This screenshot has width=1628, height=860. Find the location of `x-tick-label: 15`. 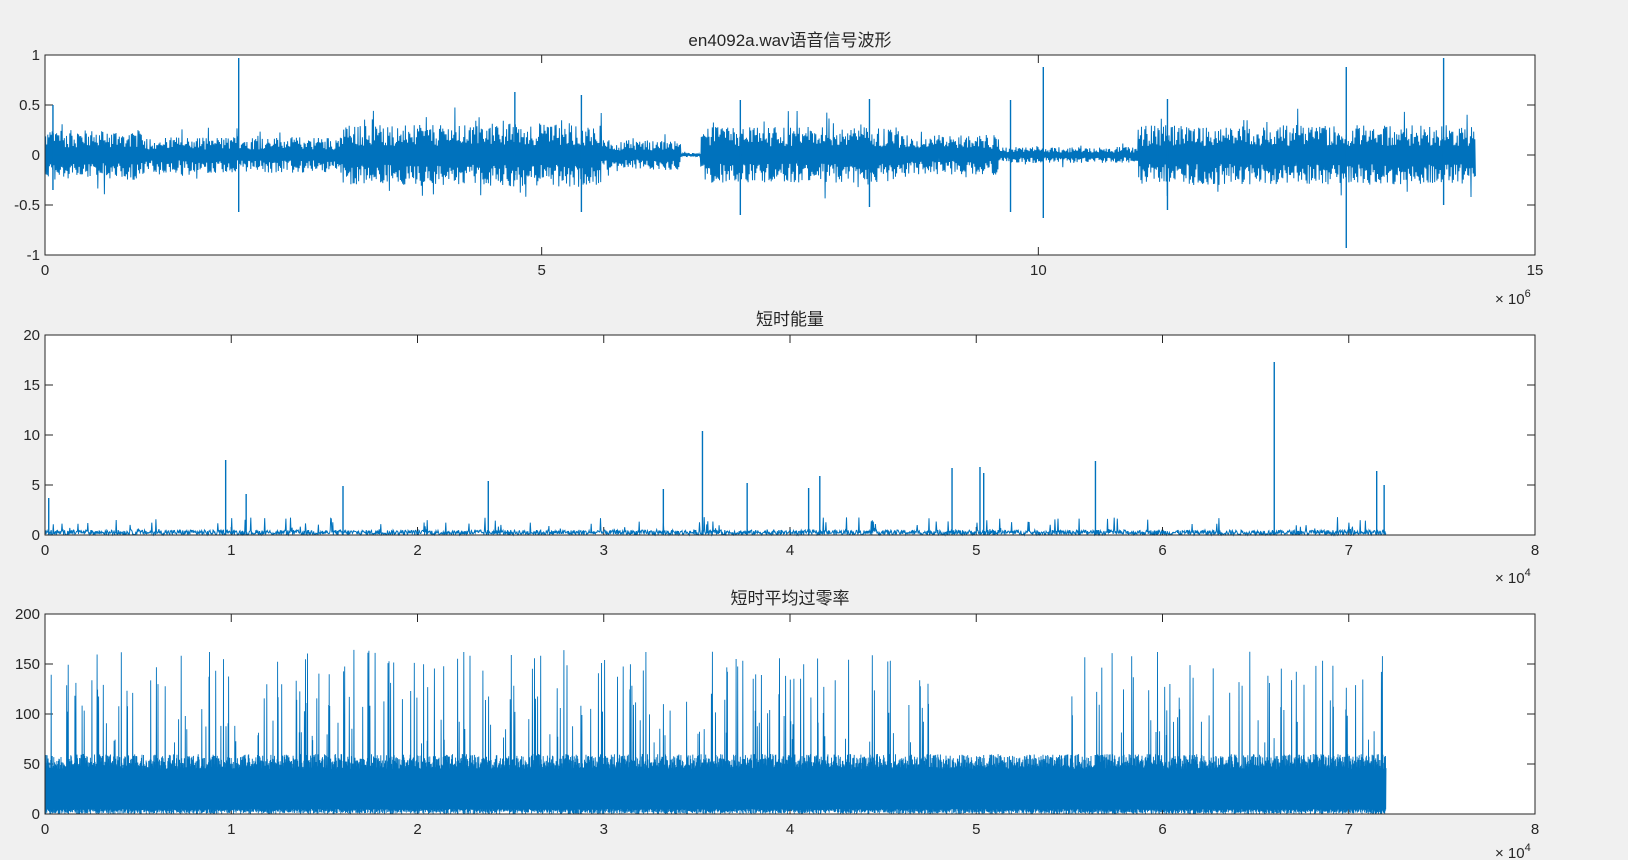

x-tick-label: 15 is located at coordinates (1535, 270).